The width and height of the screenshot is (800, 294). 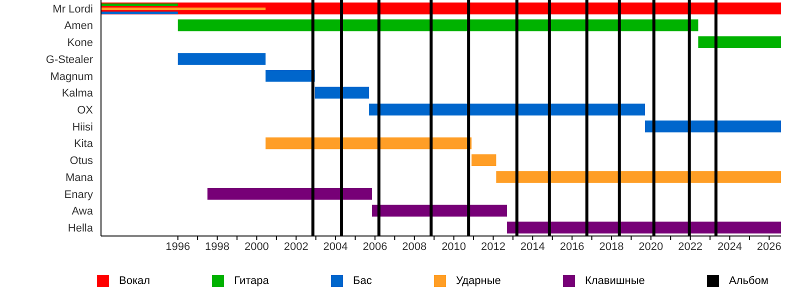 What do you see at coordinates (256, 246) in the screenshot?
I see `x-tick-label: 2000` at bounding box center [256, 246].